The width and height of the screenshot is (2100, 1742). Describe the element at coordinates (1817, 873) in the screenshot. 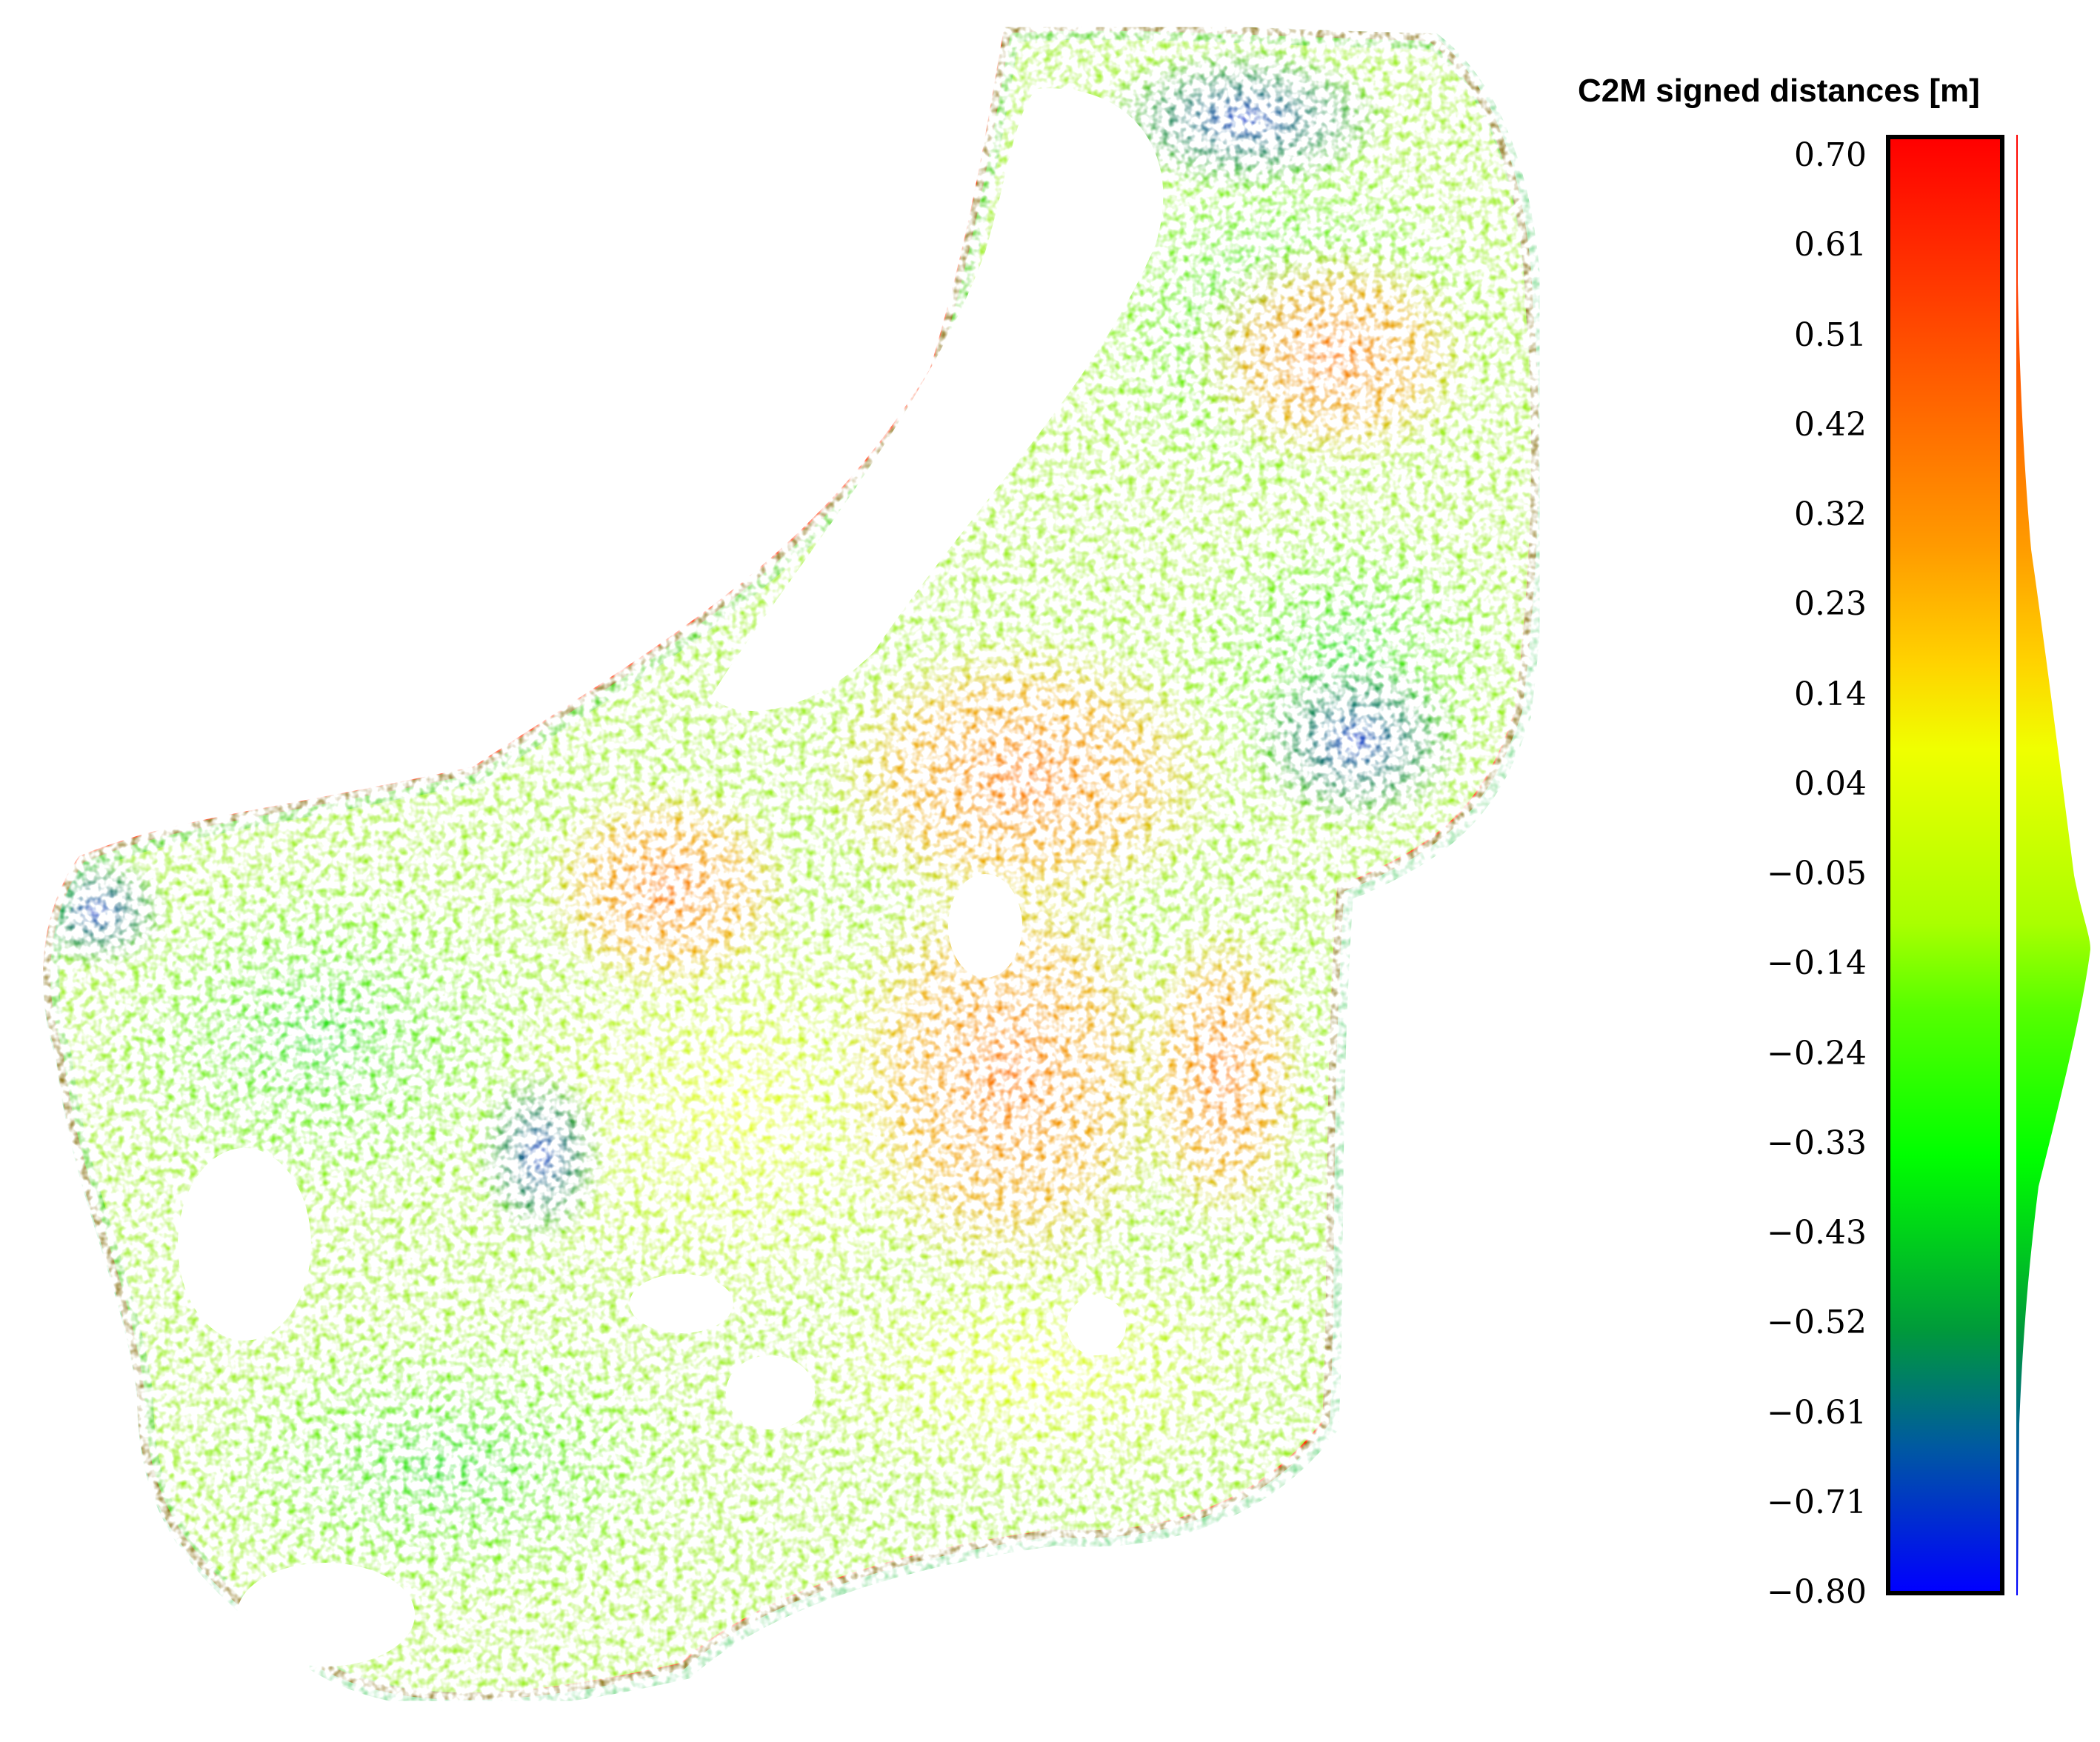

I see `colorbar-tick-label: −0.05` at that location.